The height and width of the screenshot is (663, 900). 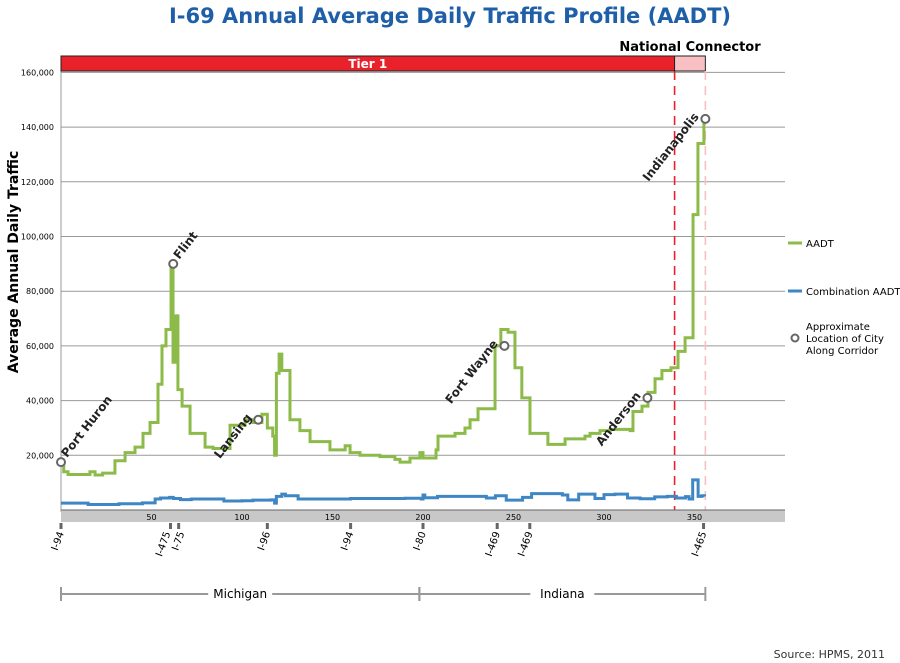 I want to click on interchange-label: I-475, so click(x=163, y=544).